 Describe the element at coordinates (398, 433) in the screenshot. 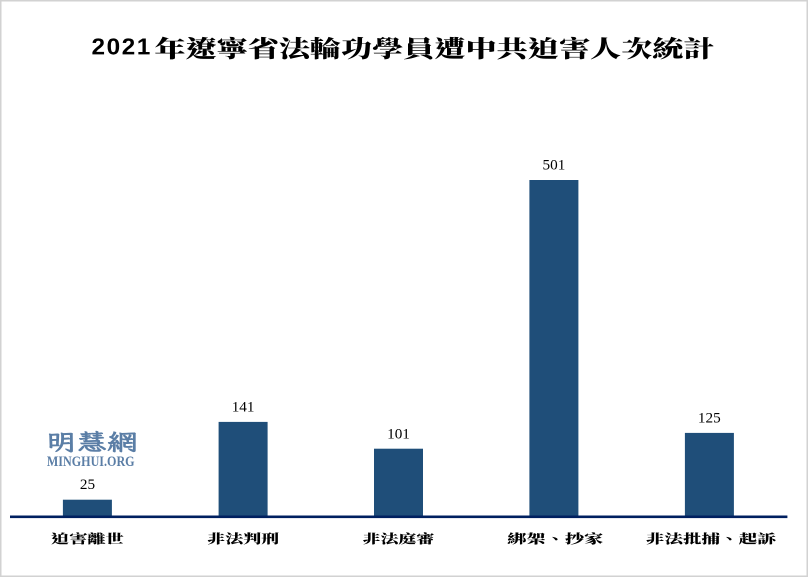

I see `svg-text: 101` at that location.